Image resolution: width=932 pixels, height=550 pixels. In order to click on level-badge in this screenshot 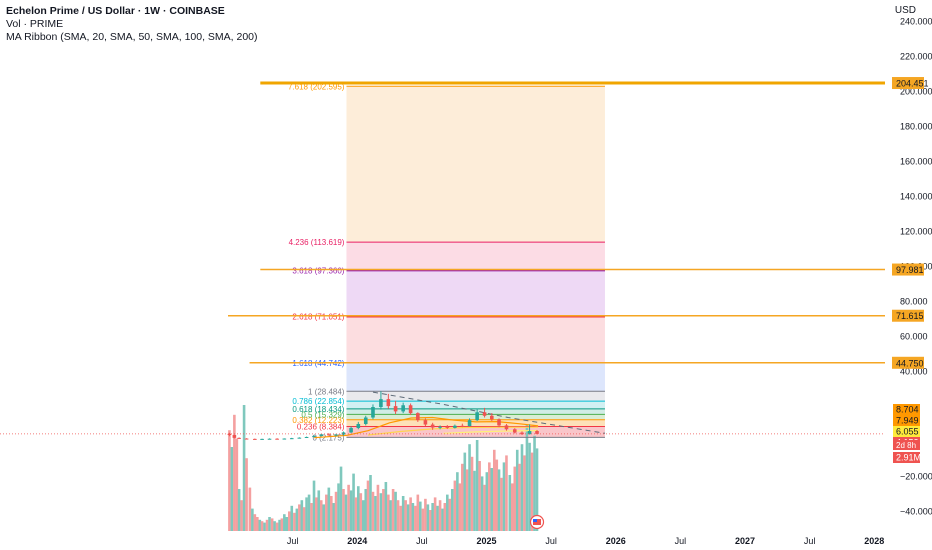, I will do `click(908, 315)`.